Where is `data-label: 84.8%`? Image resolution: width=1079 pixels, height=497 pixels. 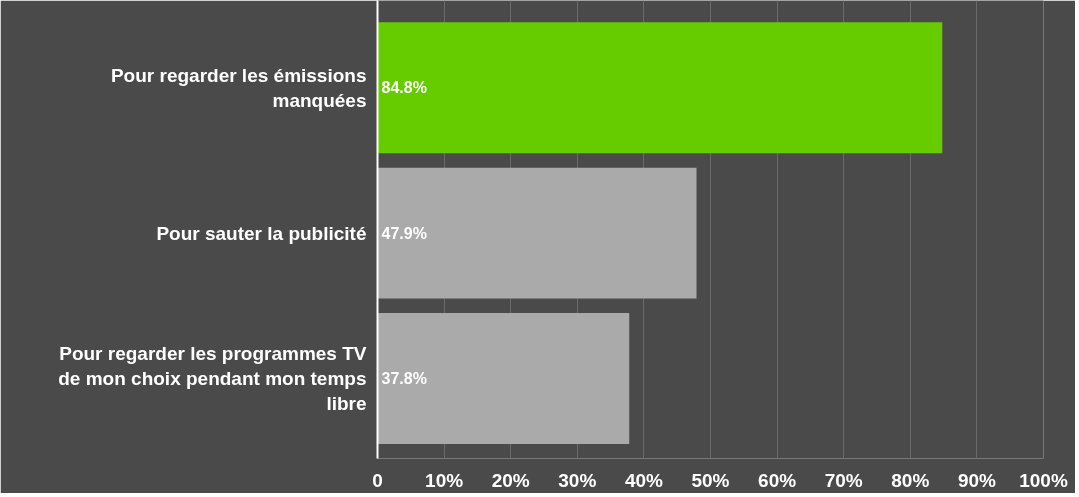 data-label: 84.8% is located at coordinates (404, 88).